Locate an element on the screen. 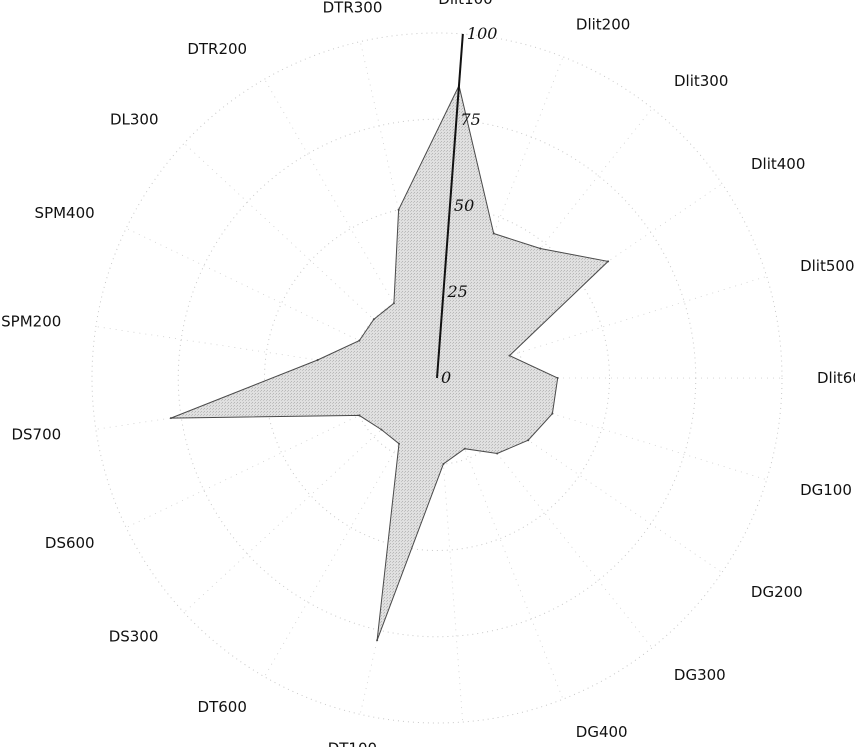  data-point-DG400 is located at coordinates (464, 448).